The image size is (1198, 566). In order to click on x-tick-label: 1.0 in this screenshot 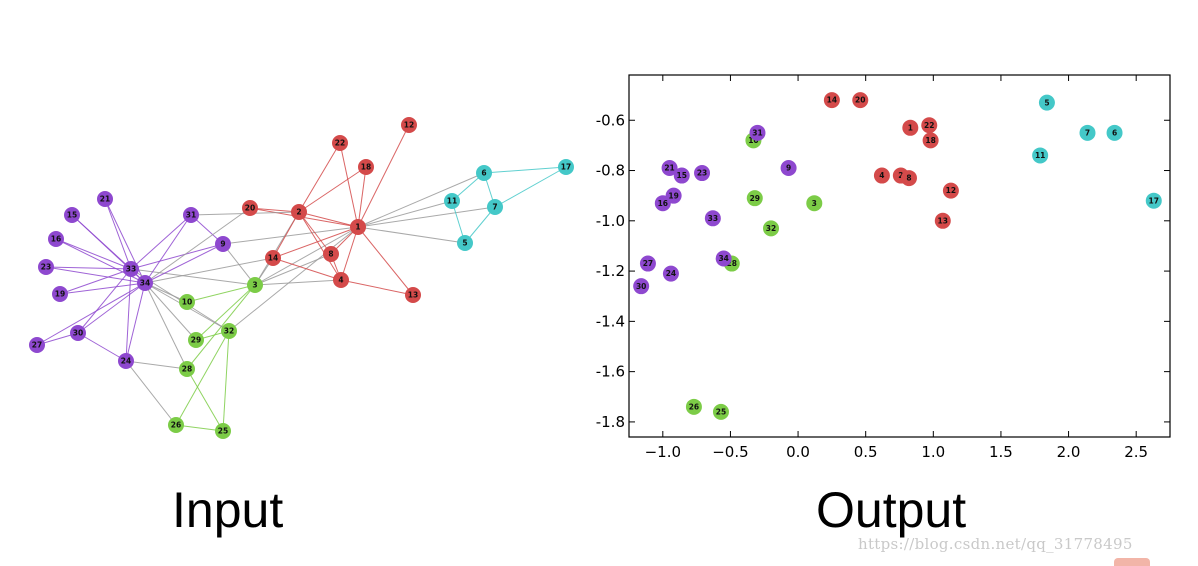, I will do `click(933, 452)`.